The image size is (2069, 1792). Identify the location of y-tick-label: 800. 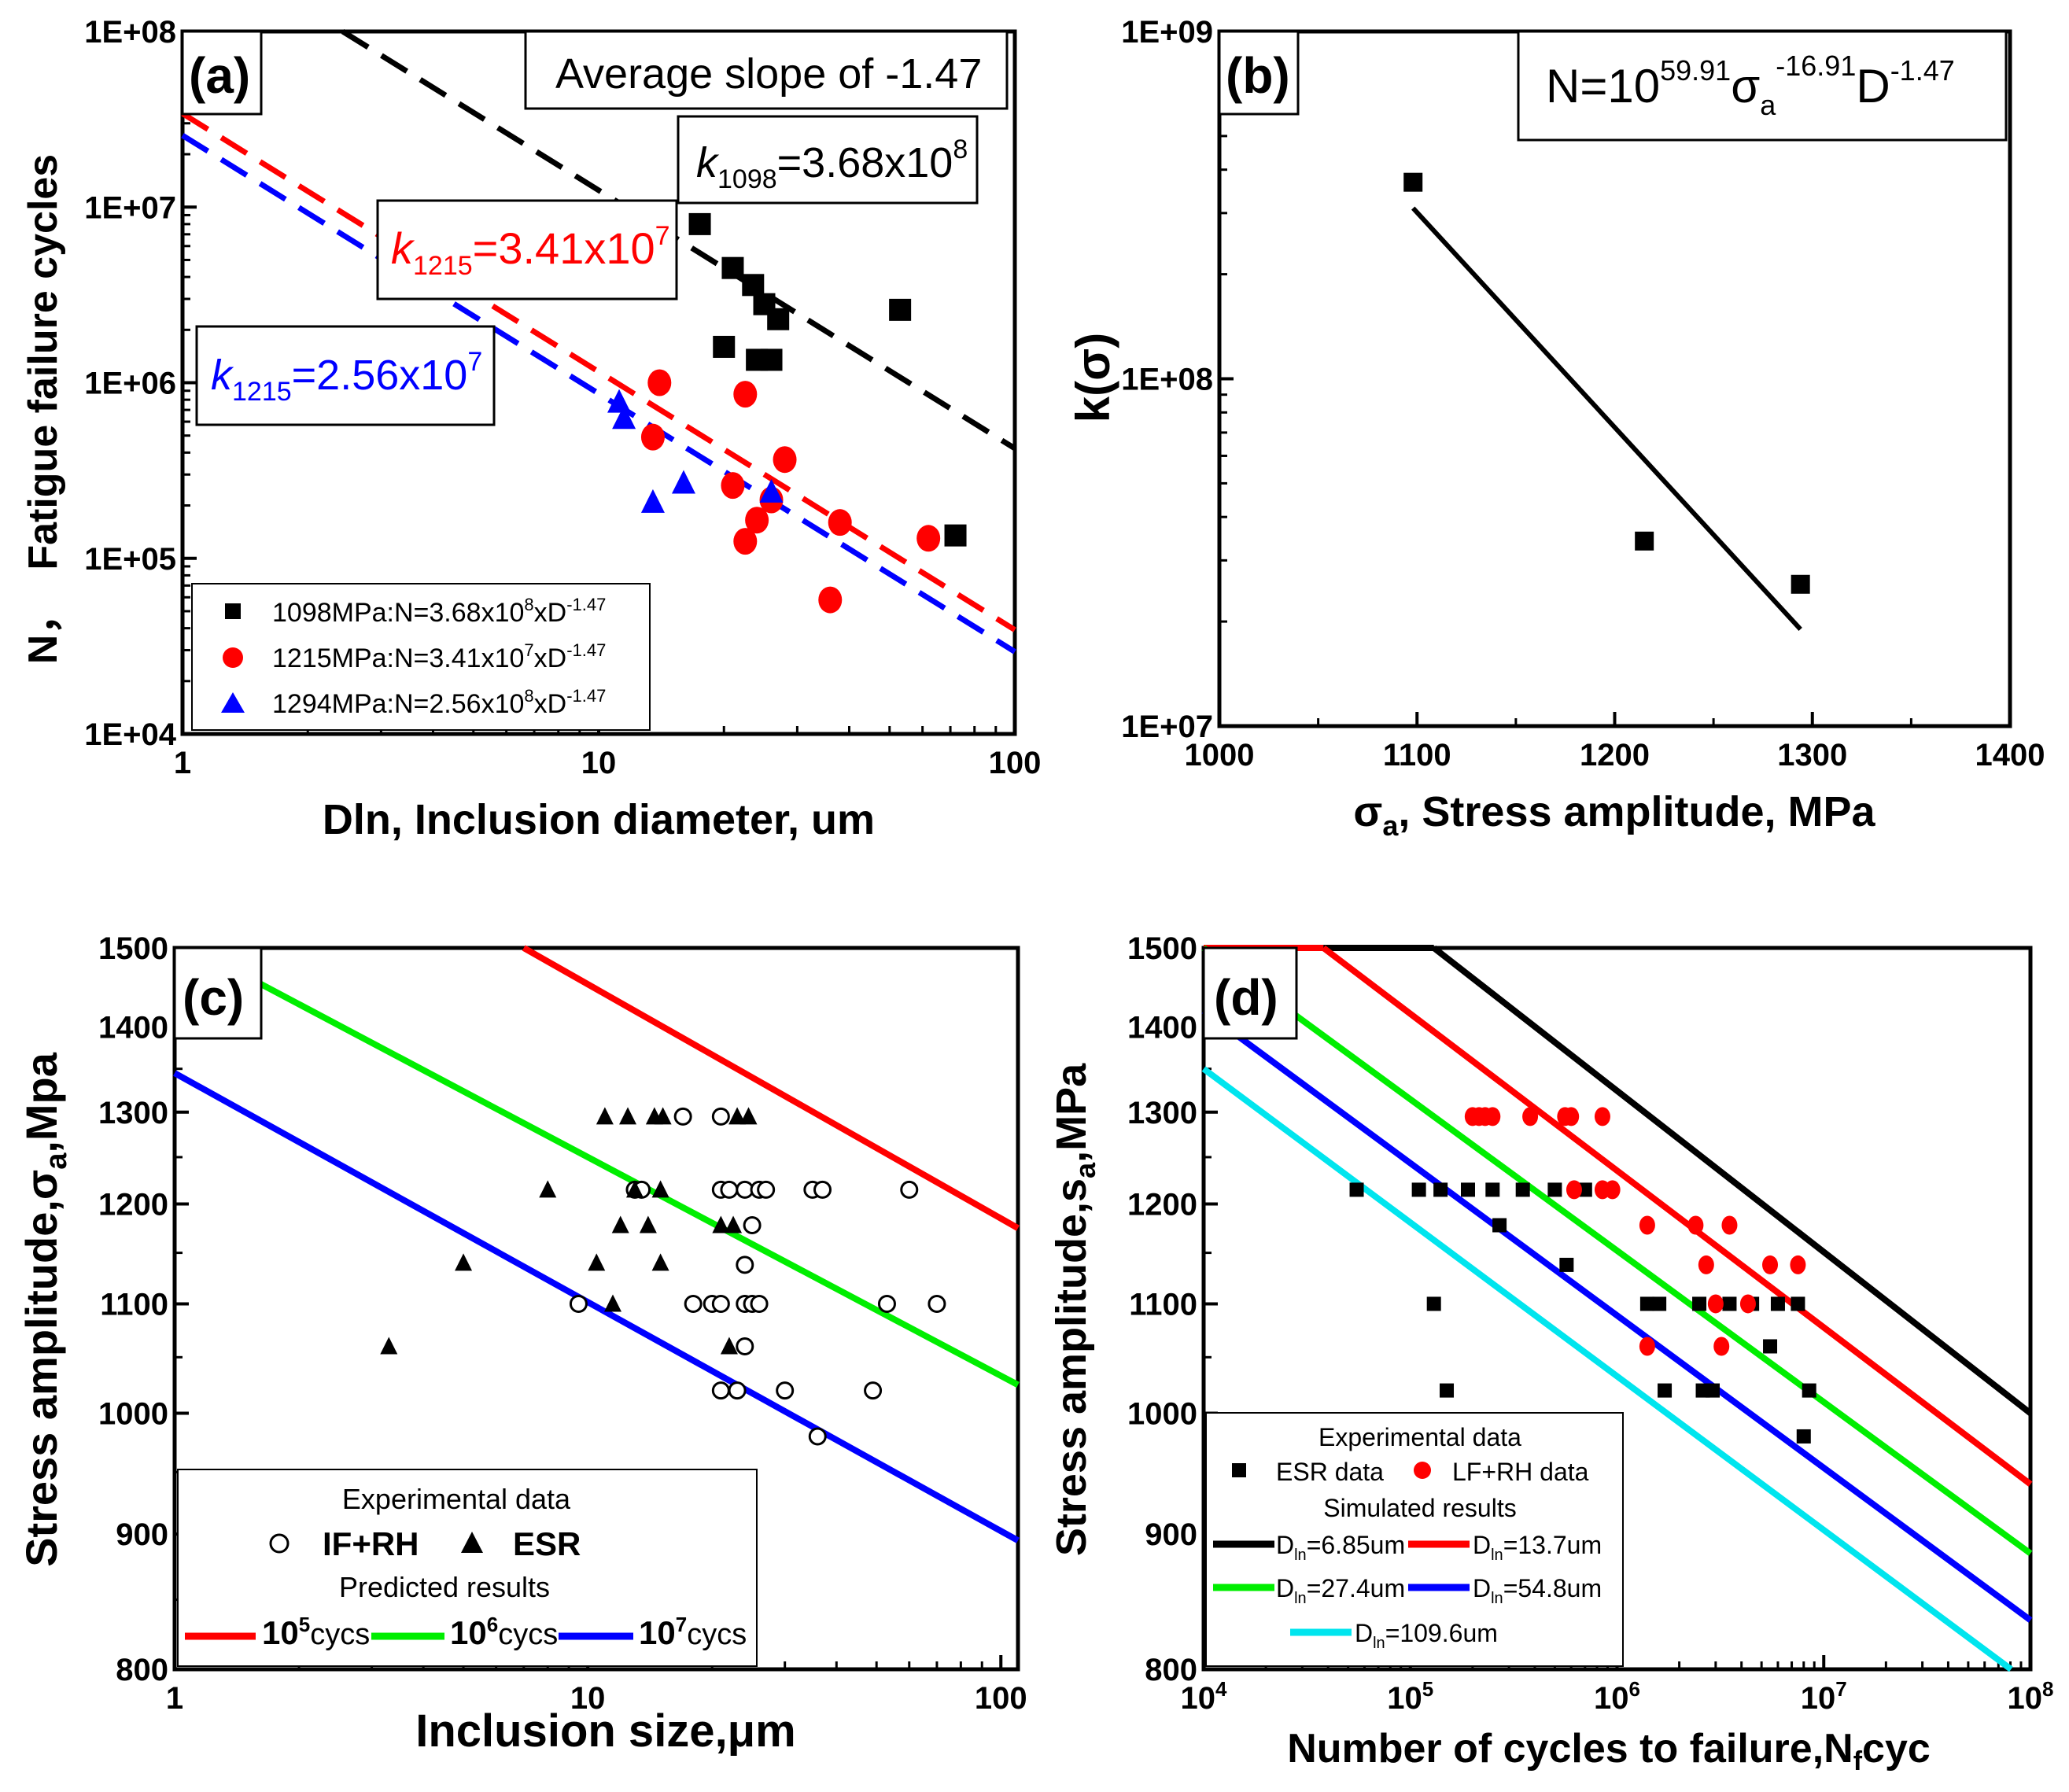
(1171, 1670).